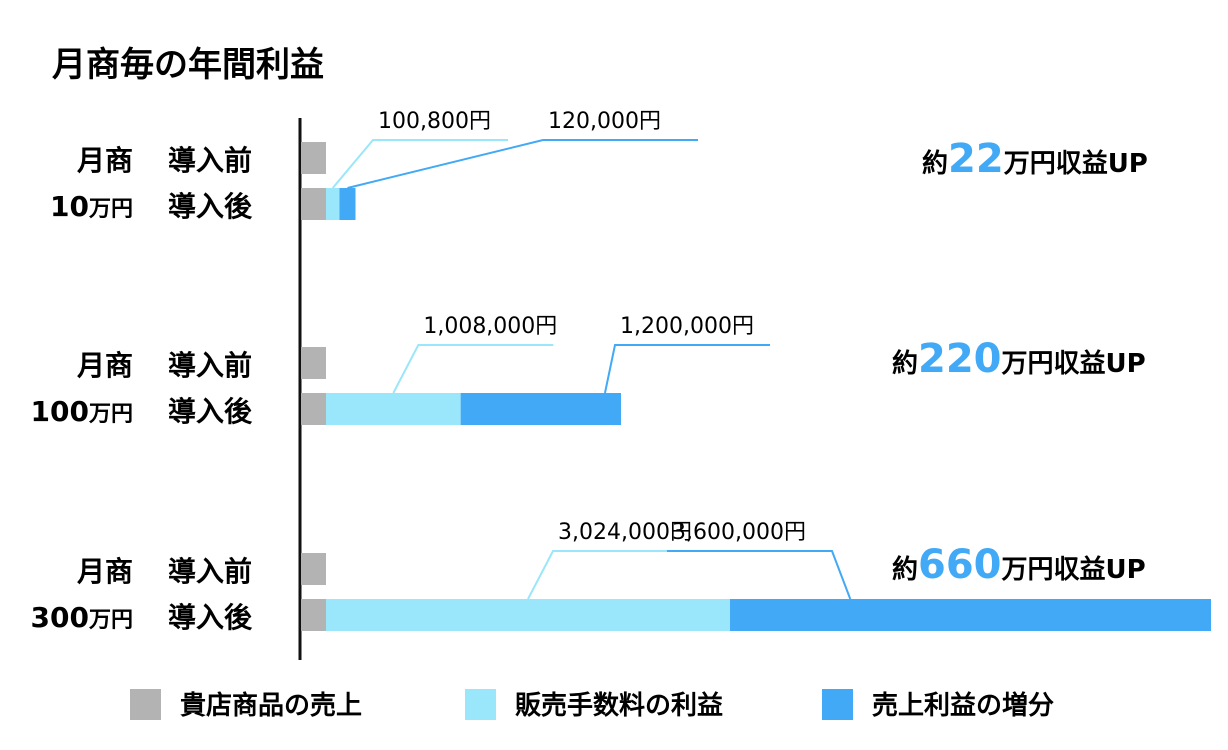 Image resolution: width=1228 pixels, height=750 pixels. What do you see at coordinates (69, 206) in the screenshot?
I see `group-label-number: 10` at bounding box center [69, 206].